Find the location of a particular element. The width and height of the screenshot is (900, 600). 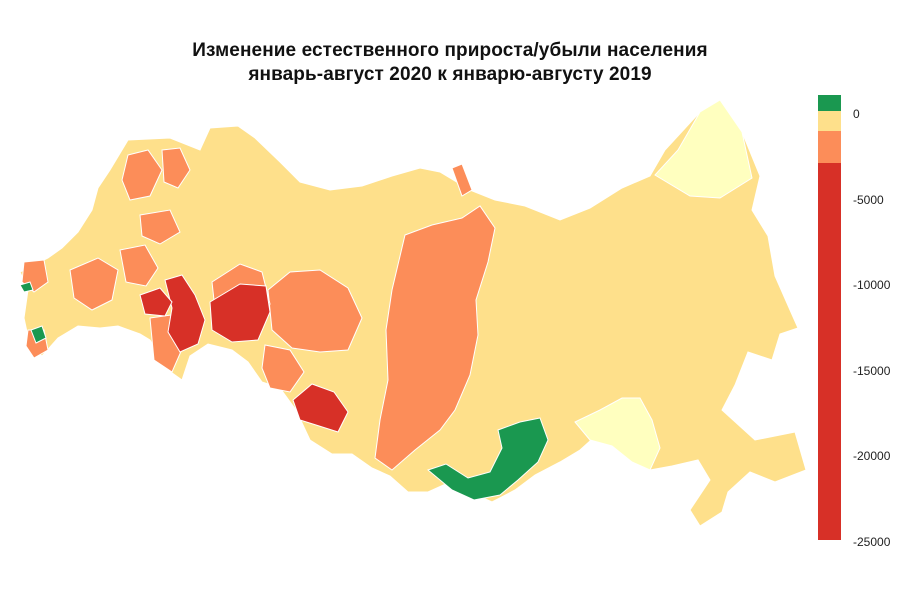

legend-tick-4: -20000 is located at coordinates (872, 456).